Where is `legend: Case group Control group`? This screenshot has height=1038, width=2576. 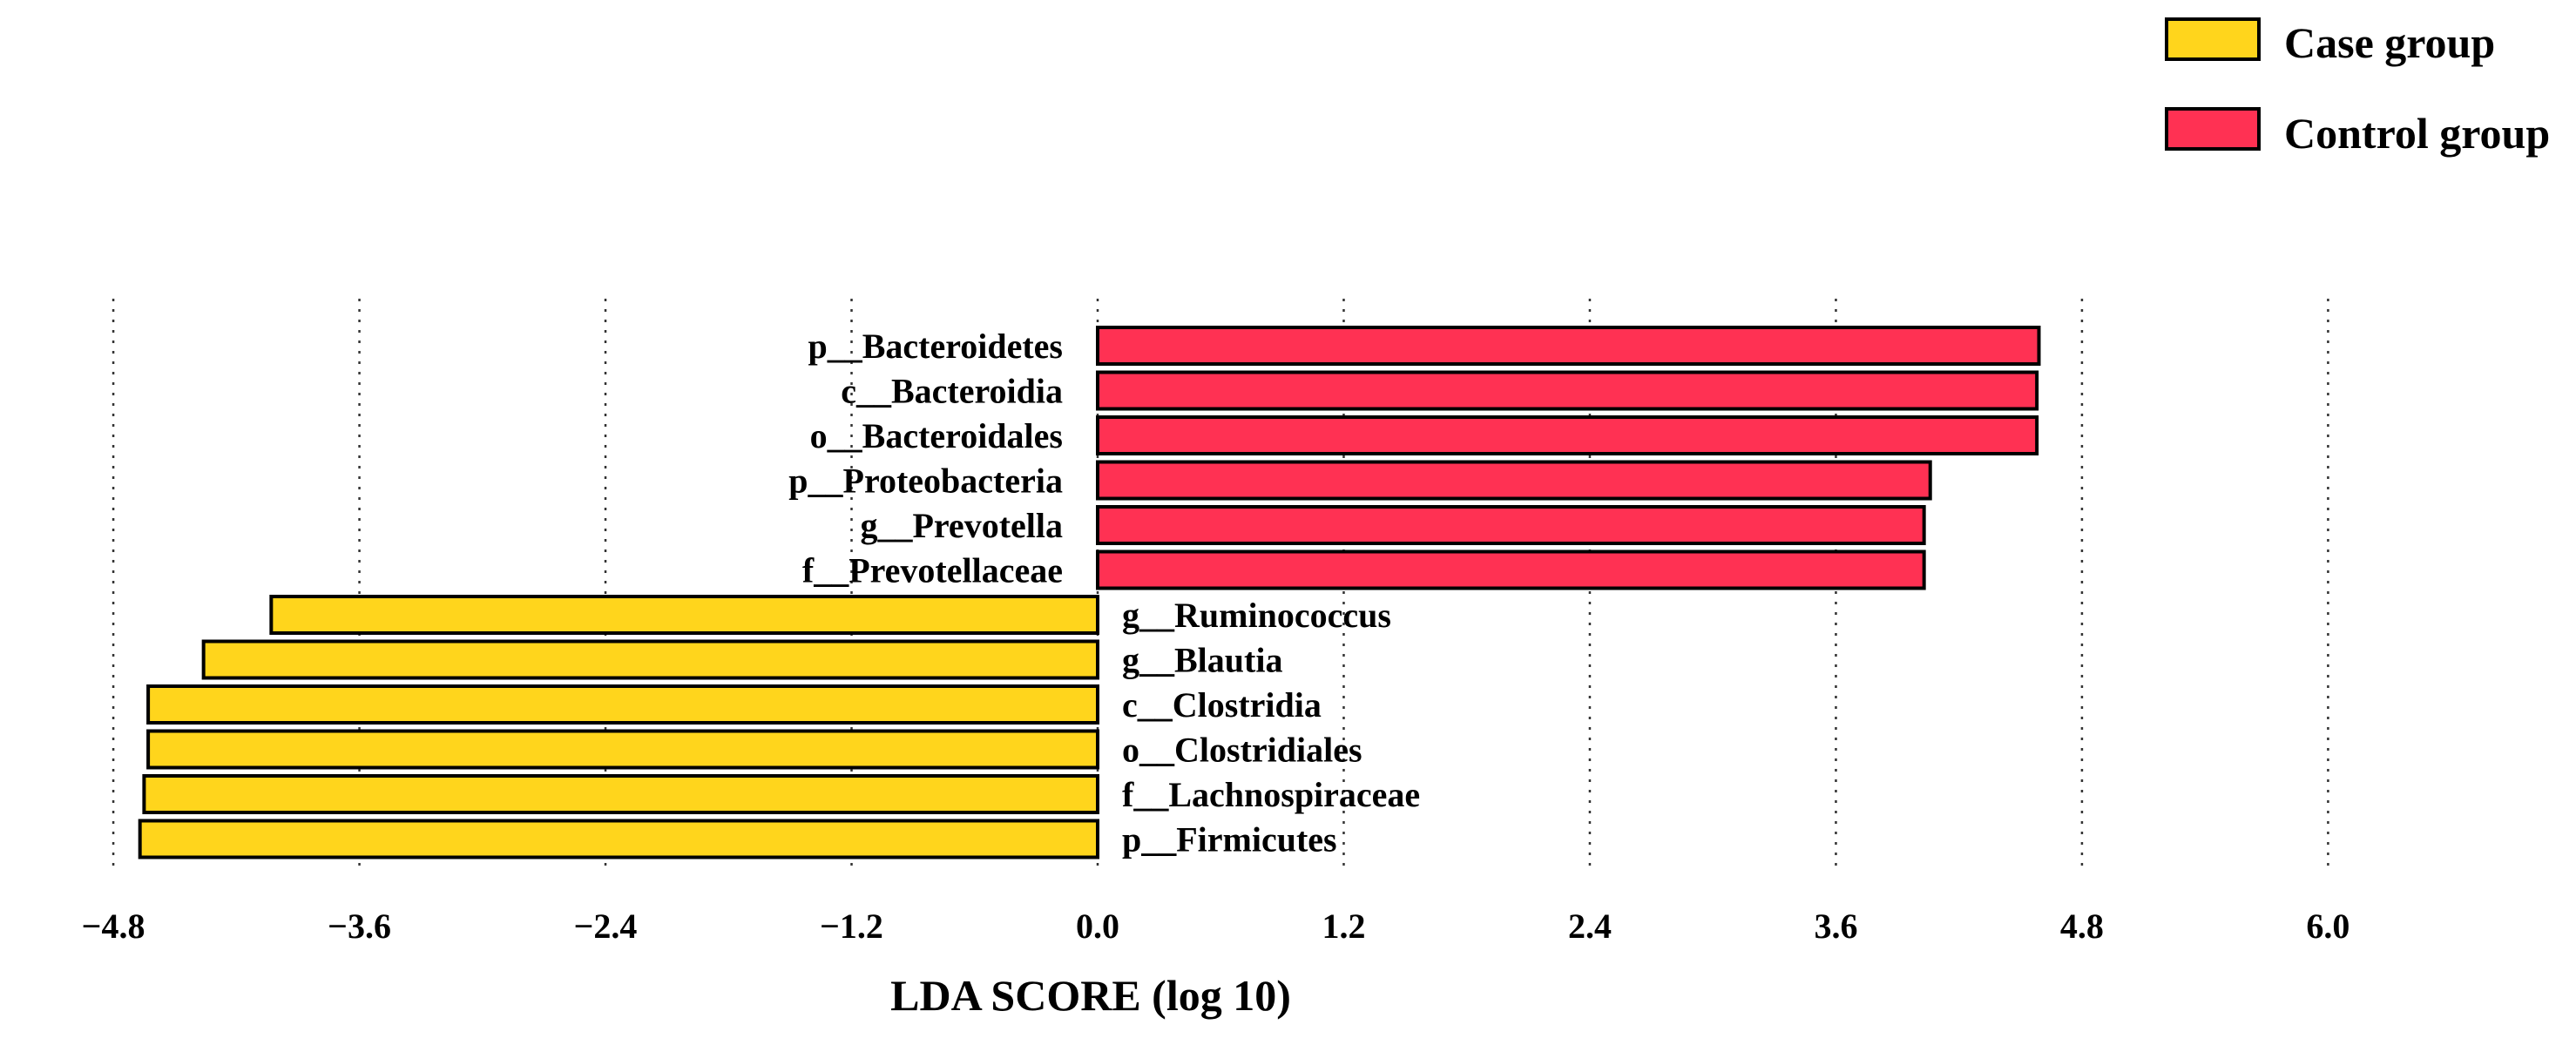
legend: Case group Control group is located at coordinates (2357, 87).